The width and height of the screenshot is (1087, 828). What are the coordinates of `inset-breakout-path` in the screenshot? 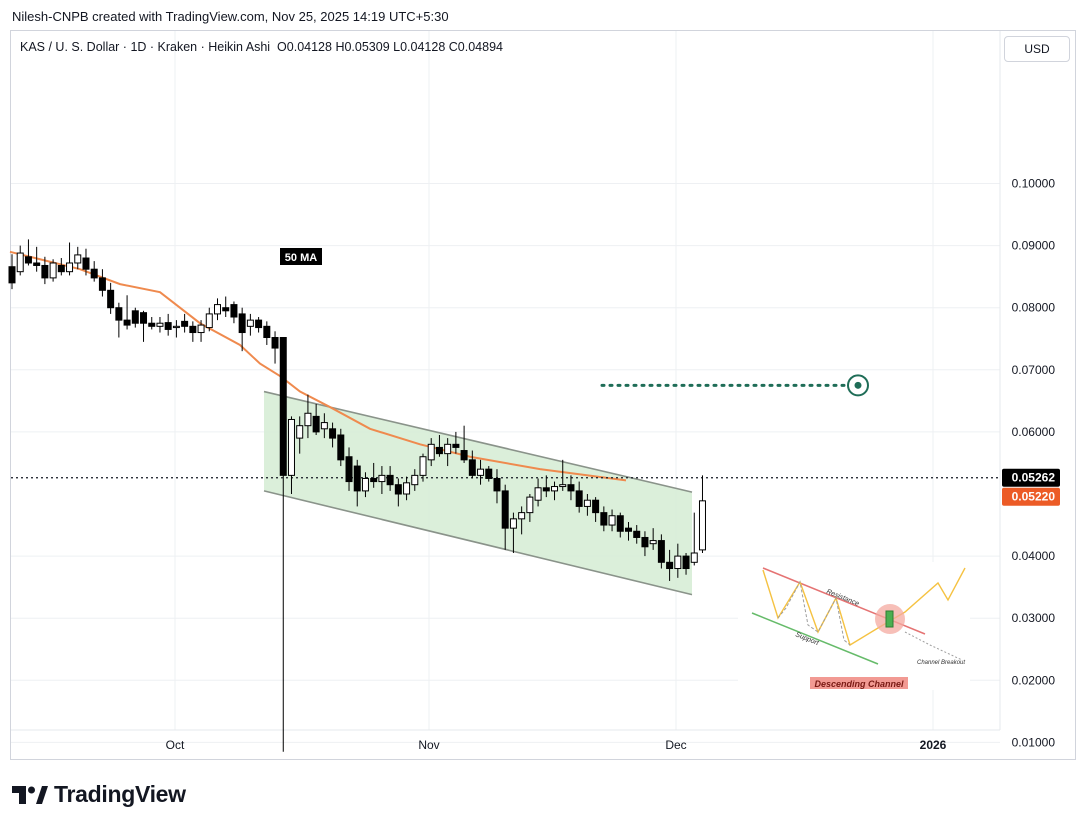 It's located at (933, 646).